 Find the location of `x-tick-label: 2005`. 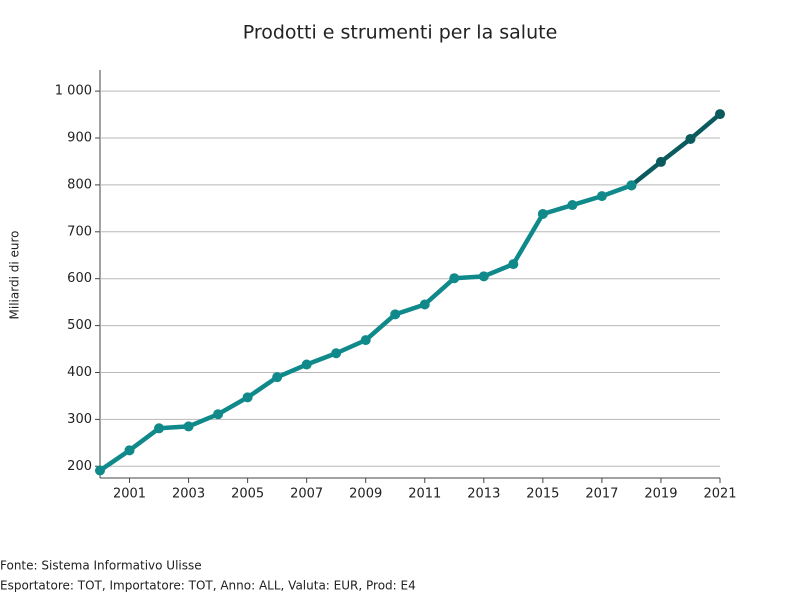

x-tick-label: 2005 is located at coordinates (247, 494).